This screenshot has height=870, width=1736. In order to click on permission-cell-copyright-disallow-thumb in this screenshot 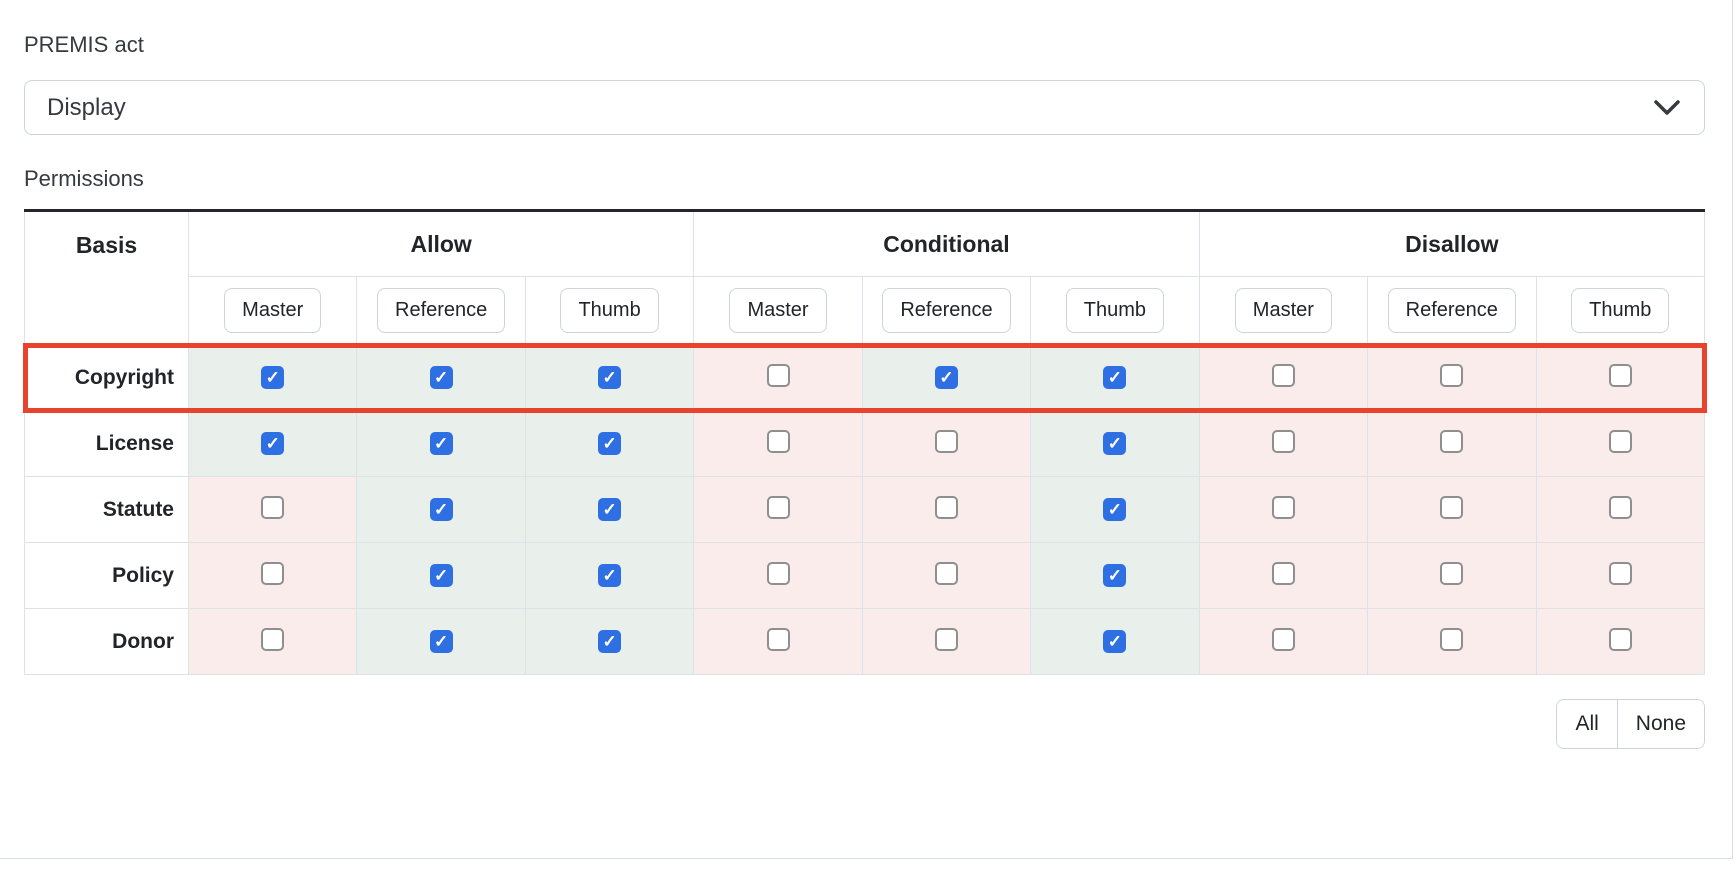, I will do `click(1620, 377)`.